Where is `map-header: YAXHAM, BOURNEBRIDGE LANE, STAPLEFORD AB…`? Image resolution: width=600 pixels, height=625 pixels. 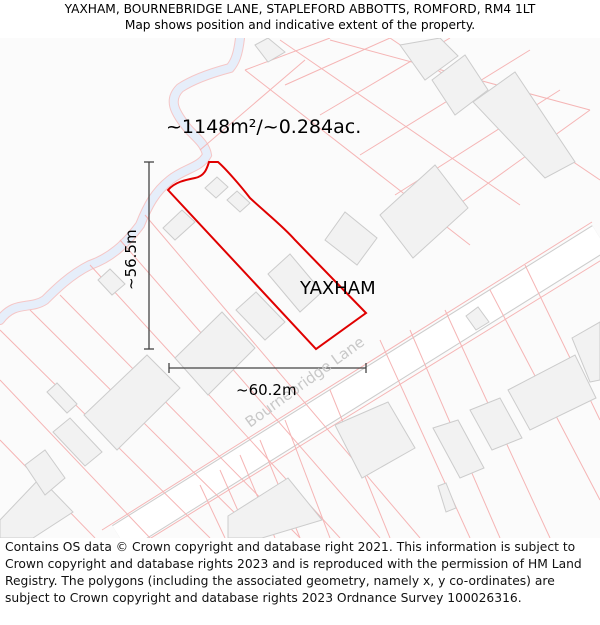
map-header: YAXHAM, BOURNEBRIDGE LANE, STAPLEFORD AB… is located at coordinates (300, 19).